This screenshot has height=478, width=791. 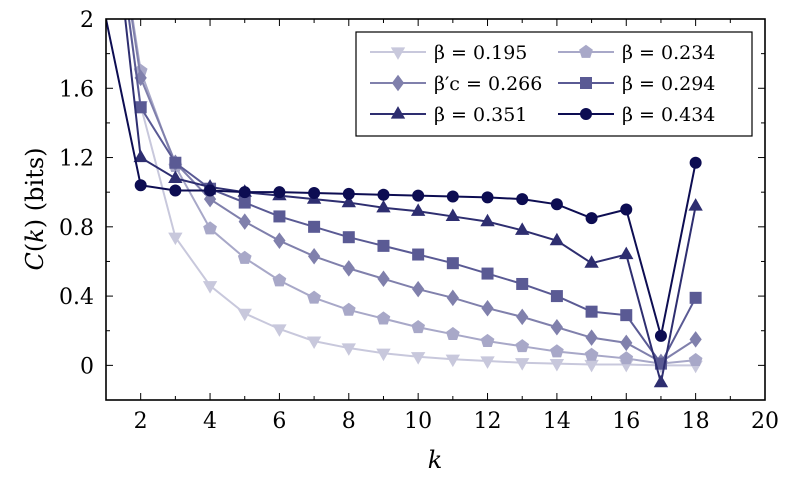 I want to click on legend-item: β = 0.434, so click(x=636, y=115).